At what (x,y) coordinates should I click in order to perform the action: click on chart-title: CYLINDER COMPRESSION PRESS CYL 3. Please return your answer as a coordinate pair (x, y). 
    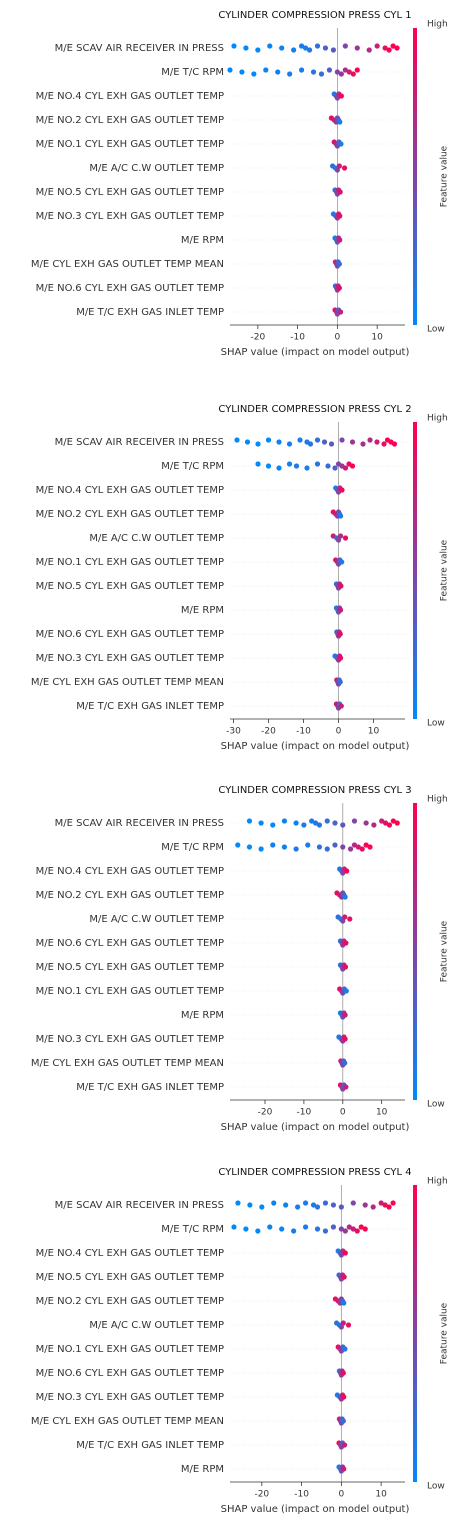
    Looking at the image, I should click on (314, 790).